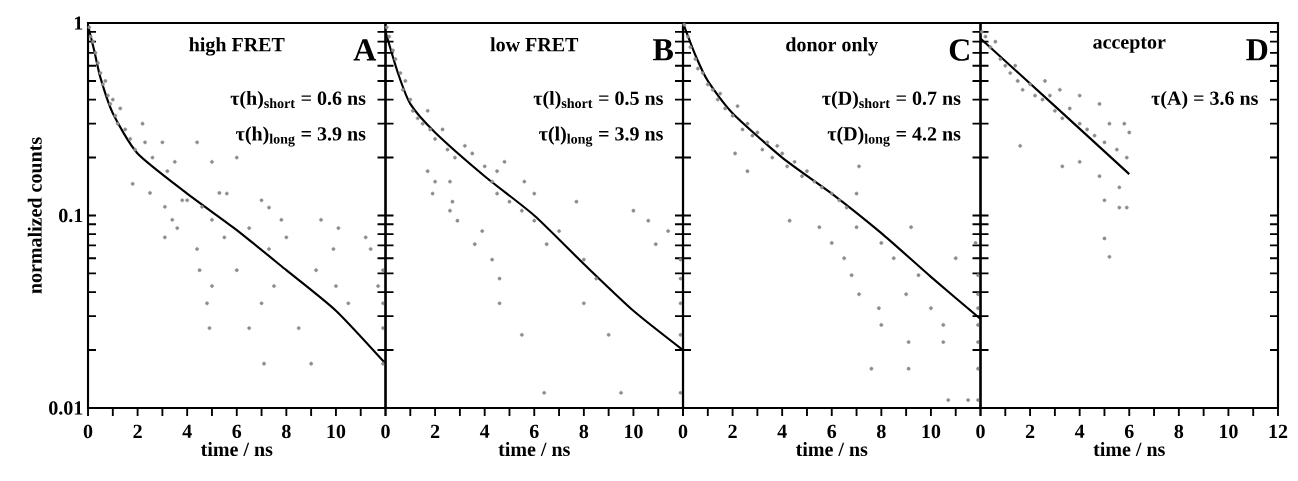 This screenshot has height=481, width=1298. I want to click on annotation: A, so click(365, 50).